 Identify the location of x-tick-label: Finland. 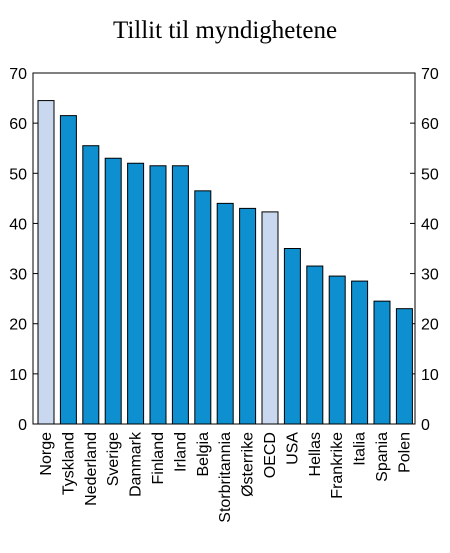
(158, 458).